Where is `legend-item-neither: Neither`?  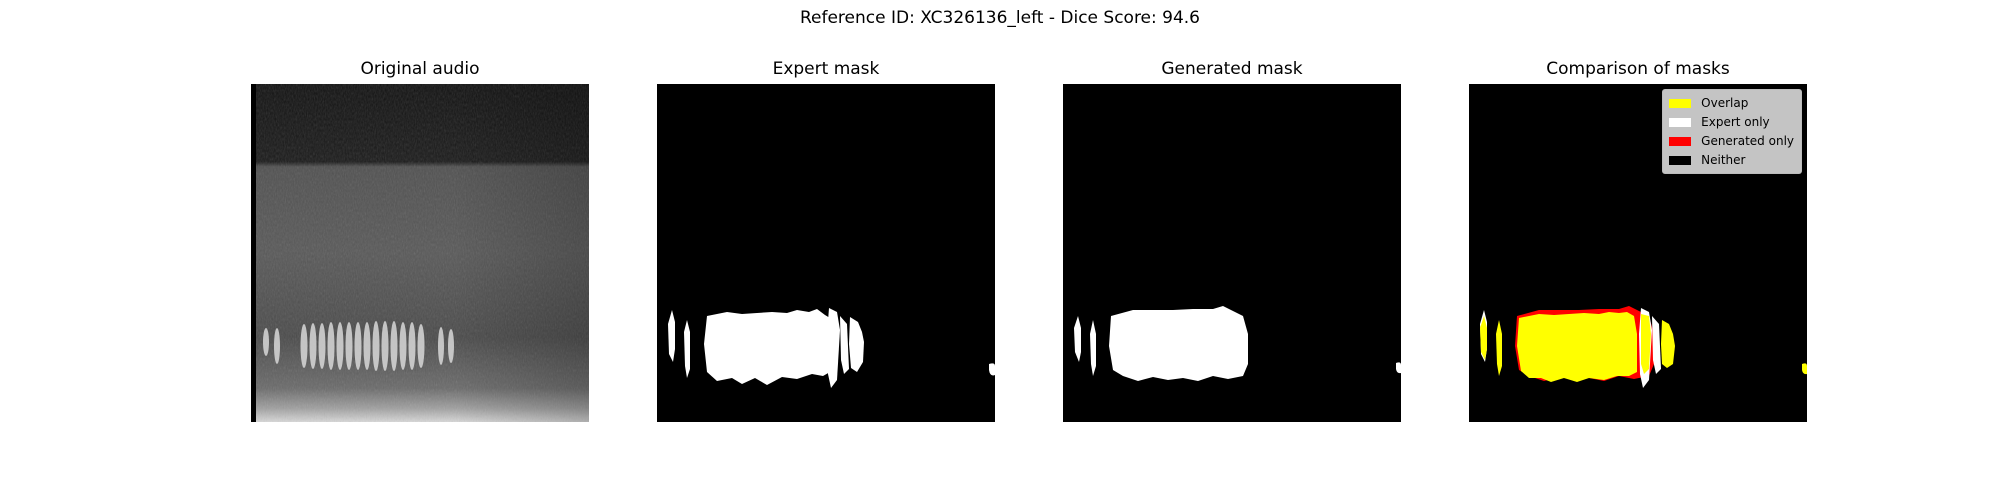
legend-item-neither: Neither is located at coordinates (1731, 160).